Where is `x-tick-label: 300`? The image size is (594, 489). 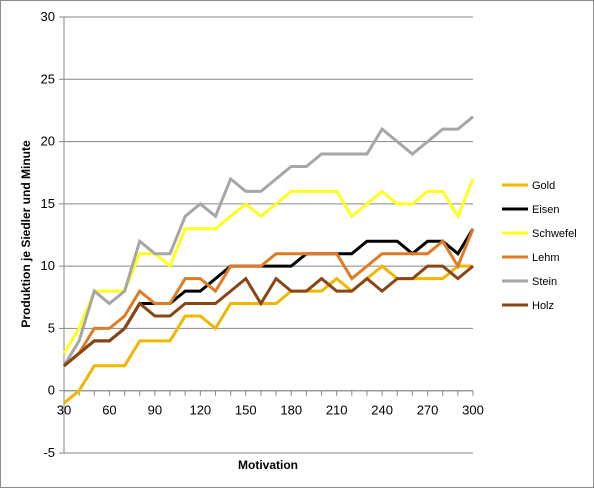 x-tick-label: 300 is located at coordinates (473, 410).